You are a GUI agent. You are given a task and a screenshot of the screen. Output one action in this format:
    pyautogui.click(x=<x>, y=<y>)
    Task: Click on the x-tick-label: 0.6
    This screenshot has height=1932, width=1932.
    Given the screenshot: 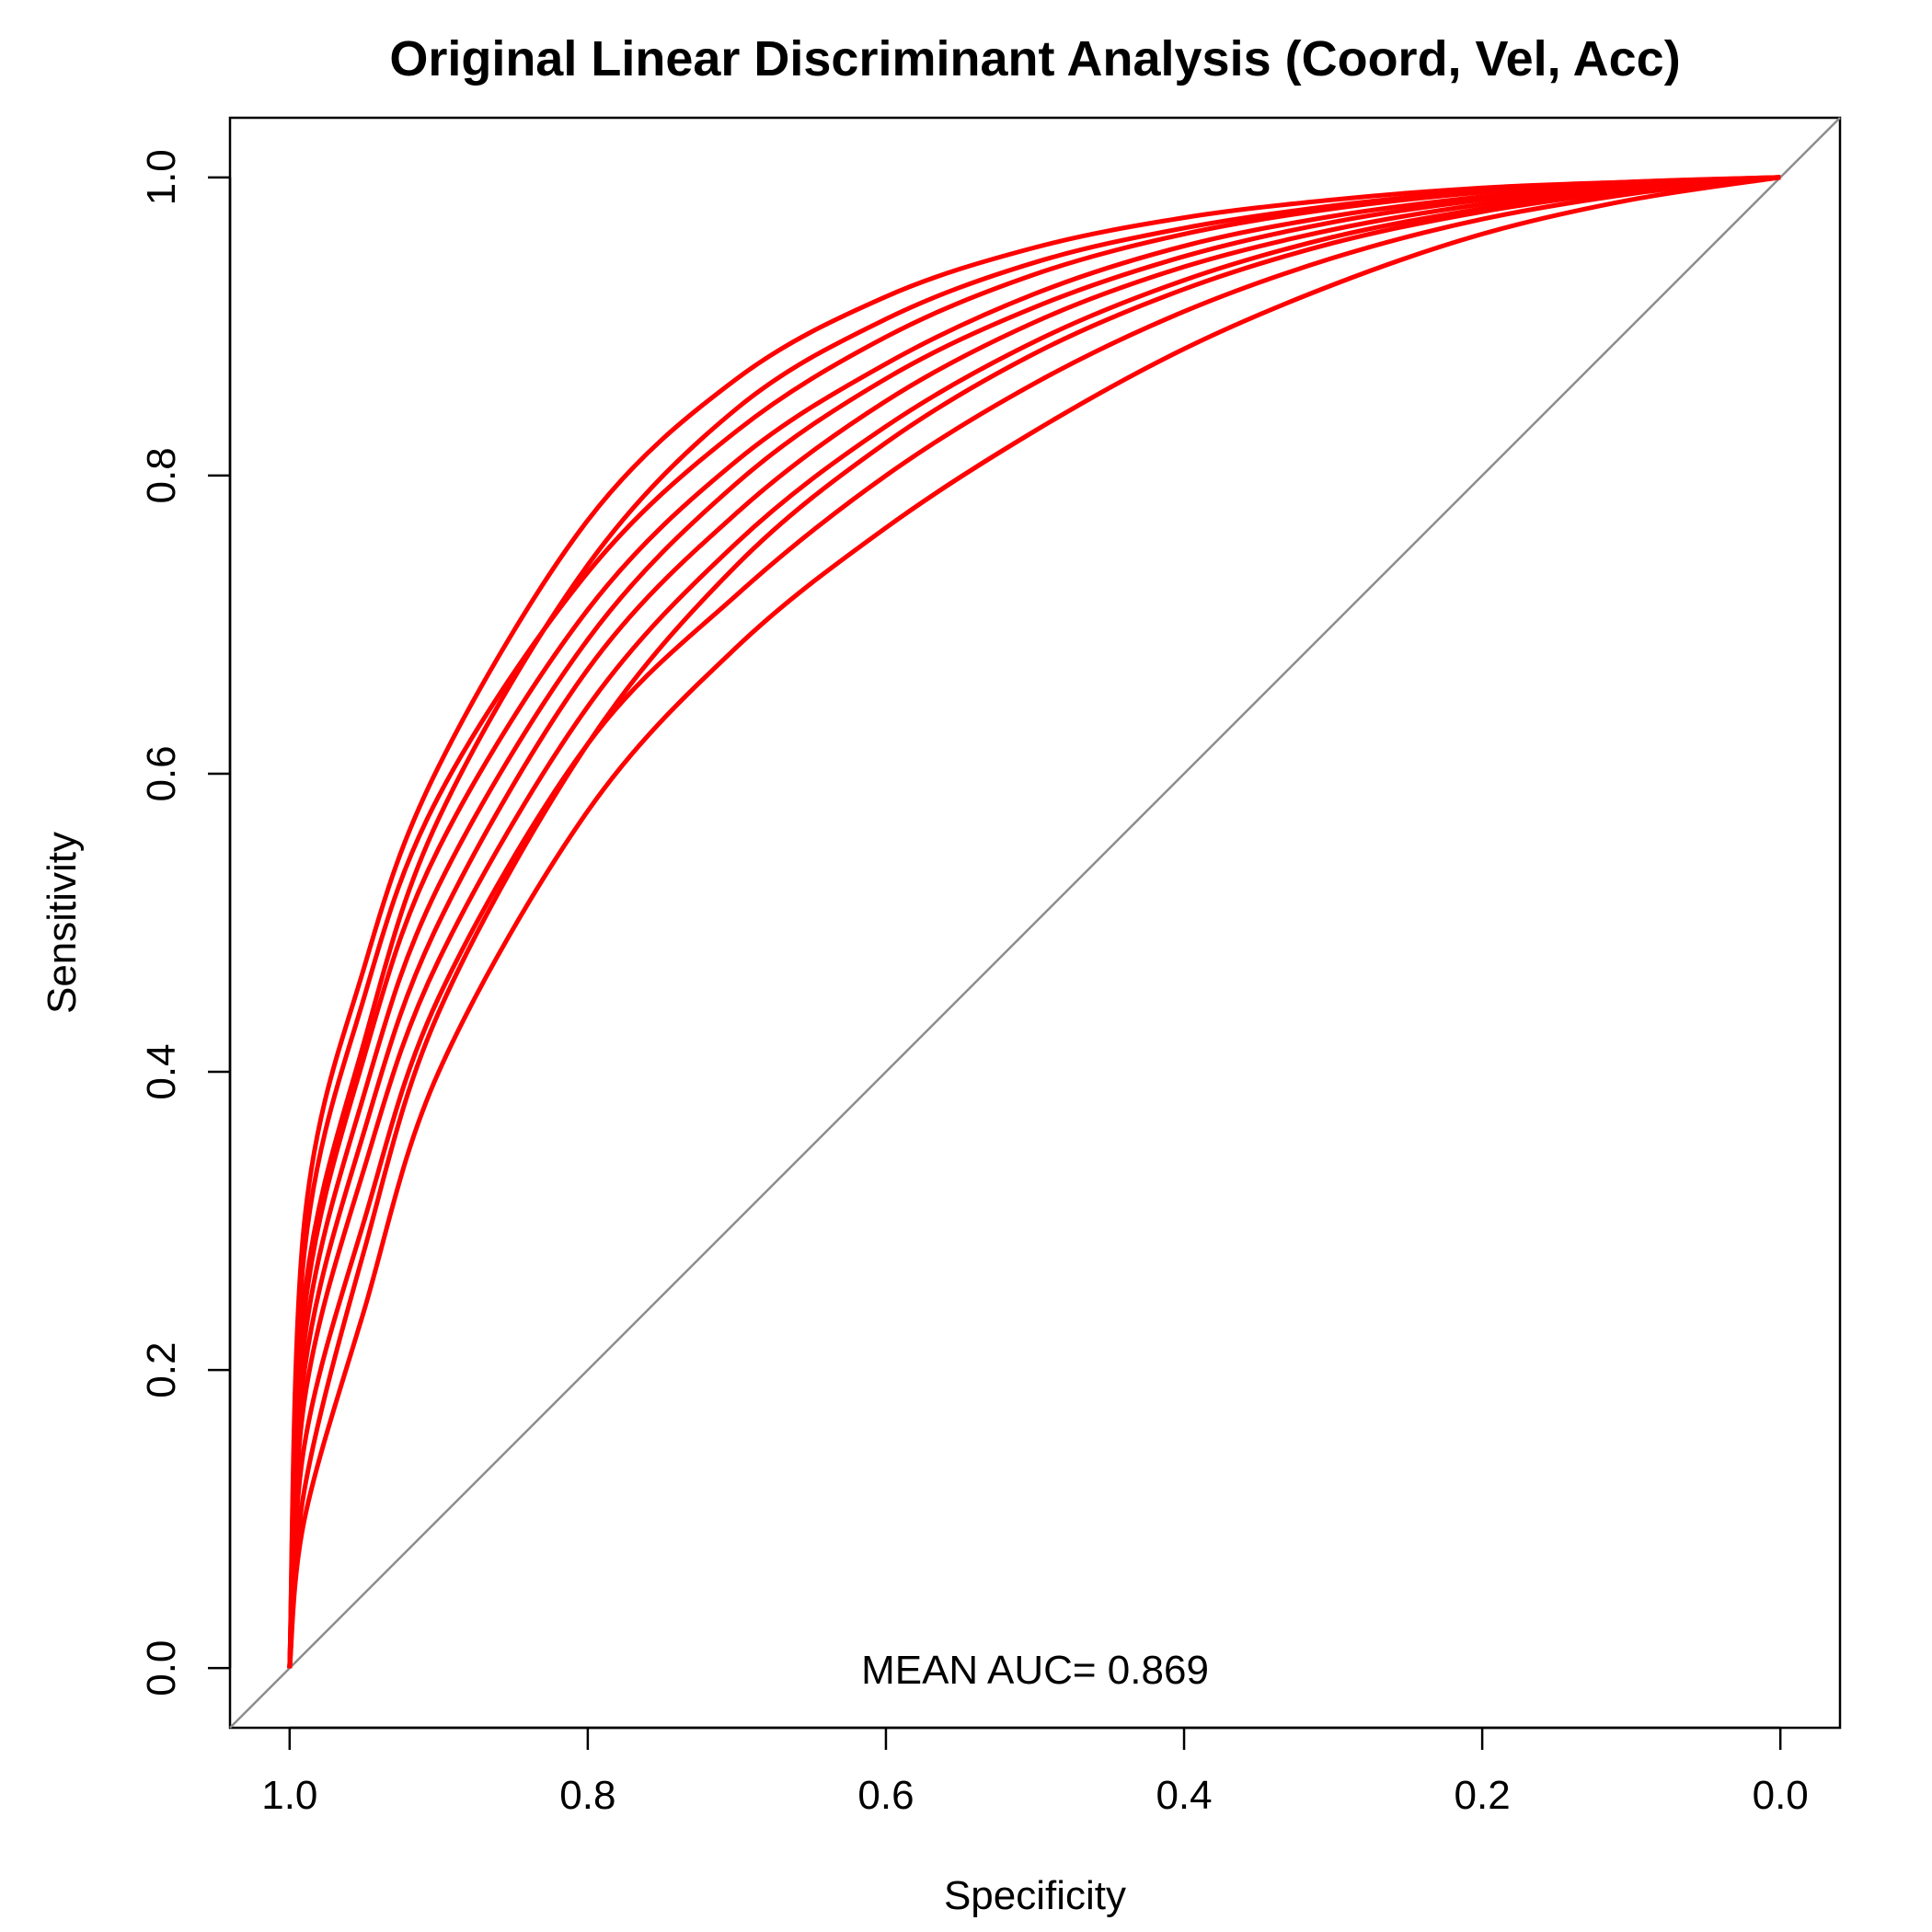 What is the action you would take?
    pyautogui.click(x=885, y=1795)
    